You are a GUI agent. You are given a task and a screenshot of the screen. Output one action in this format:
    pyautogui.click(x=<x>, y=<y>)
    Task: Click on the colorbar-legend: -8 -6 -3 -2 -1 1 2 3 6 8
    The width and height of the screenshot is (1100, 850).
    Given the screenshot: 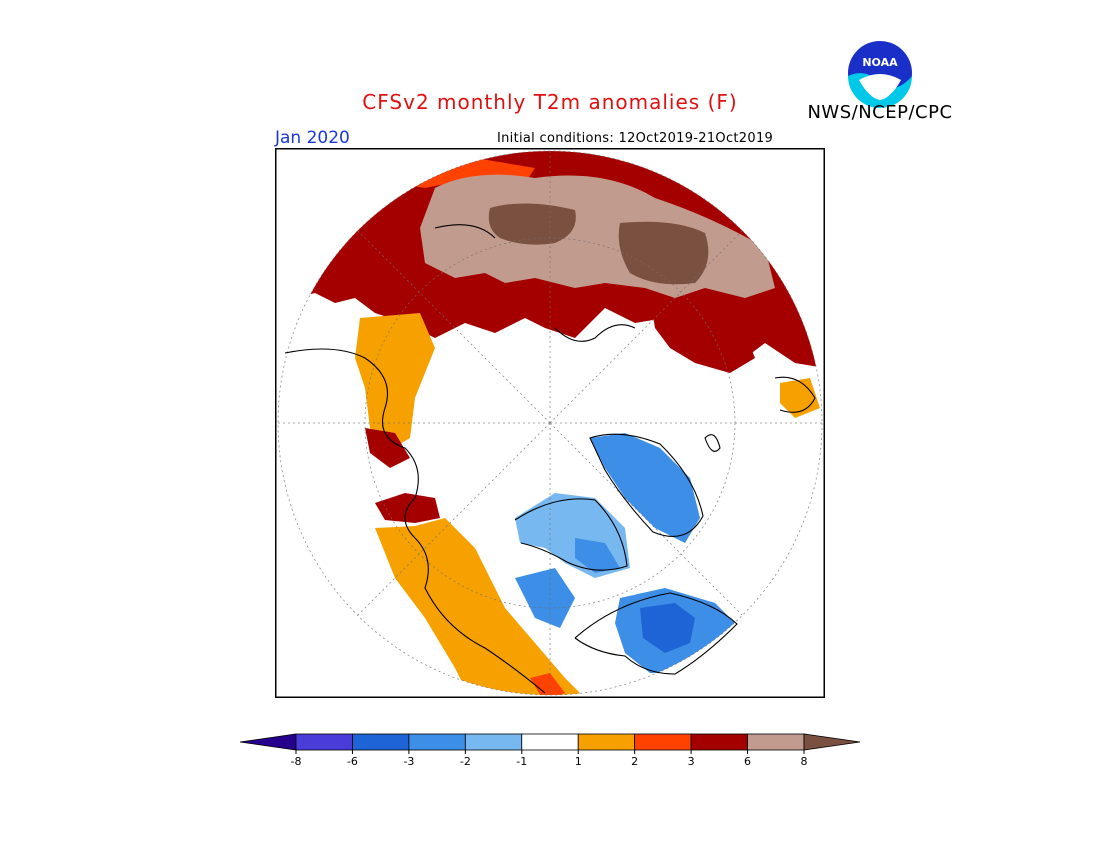 What is the action you would take?
    pyautogui.click(x=550, y=753)
    